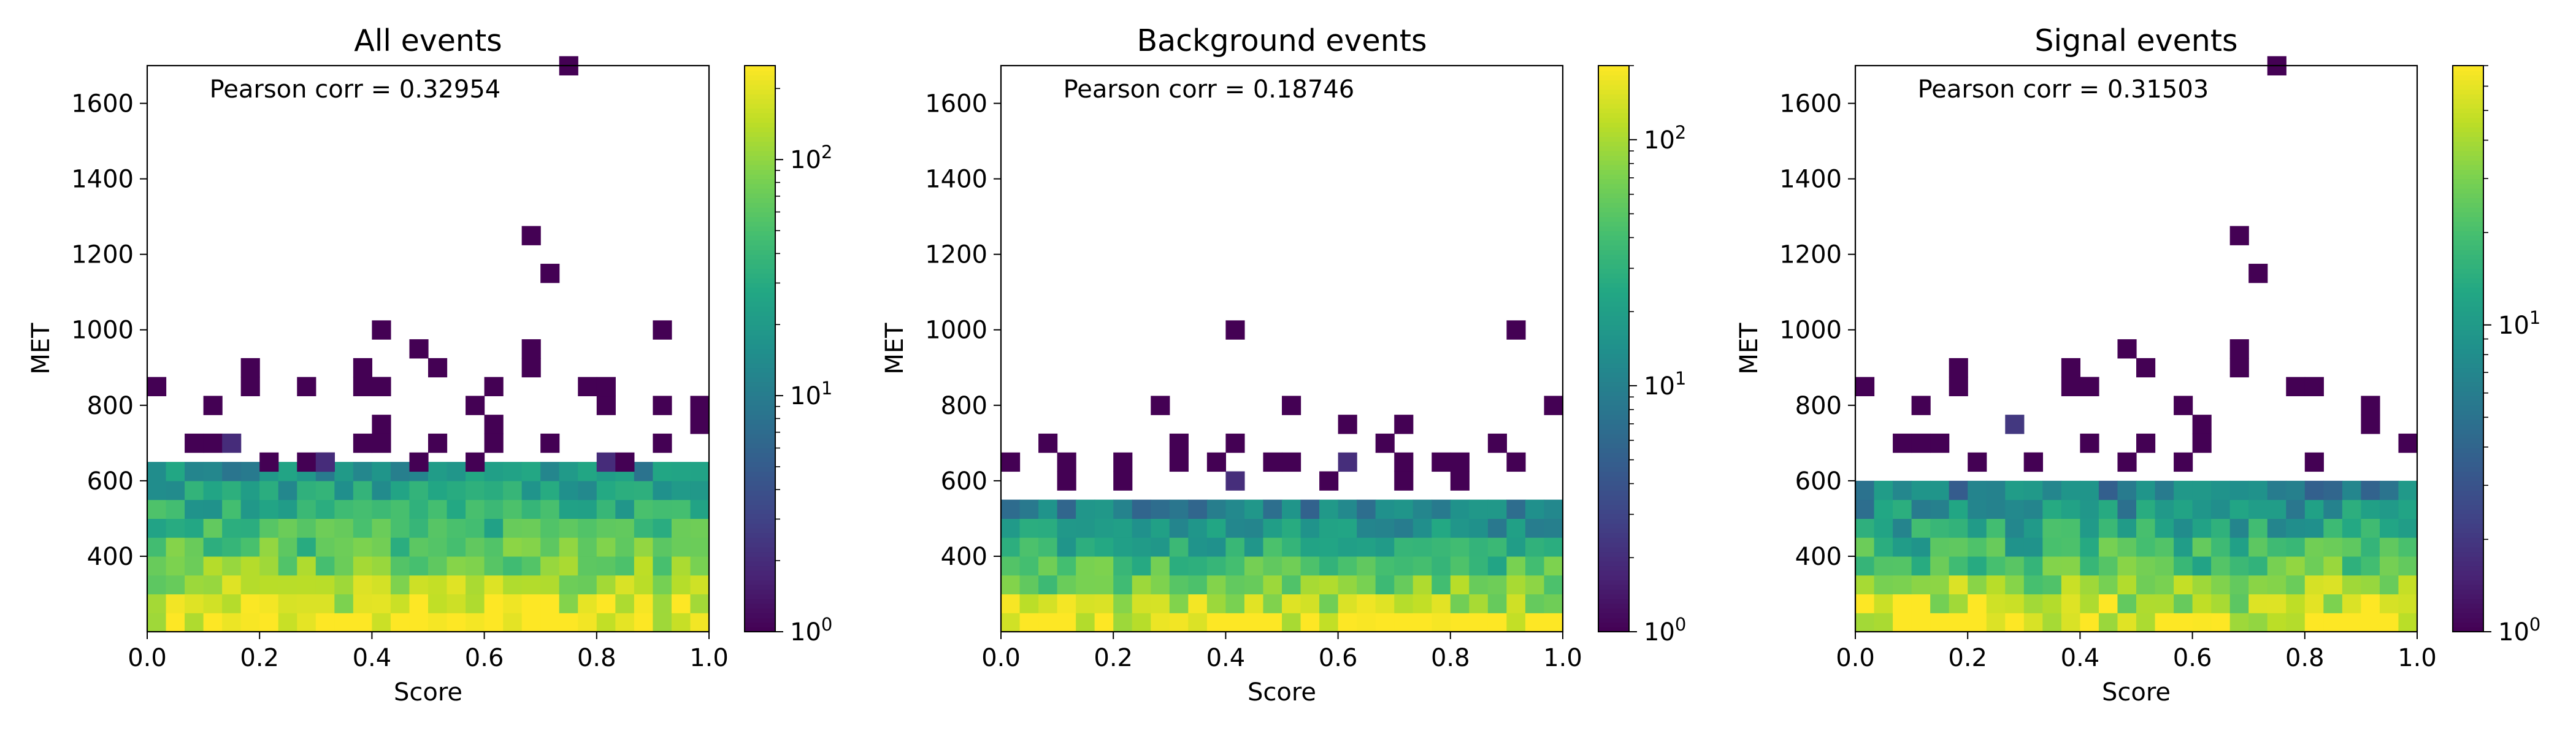 The width and height of the screenshot is (2576, 736). I want to click on colorbar-tick-label: 100, so click(1665, 630).